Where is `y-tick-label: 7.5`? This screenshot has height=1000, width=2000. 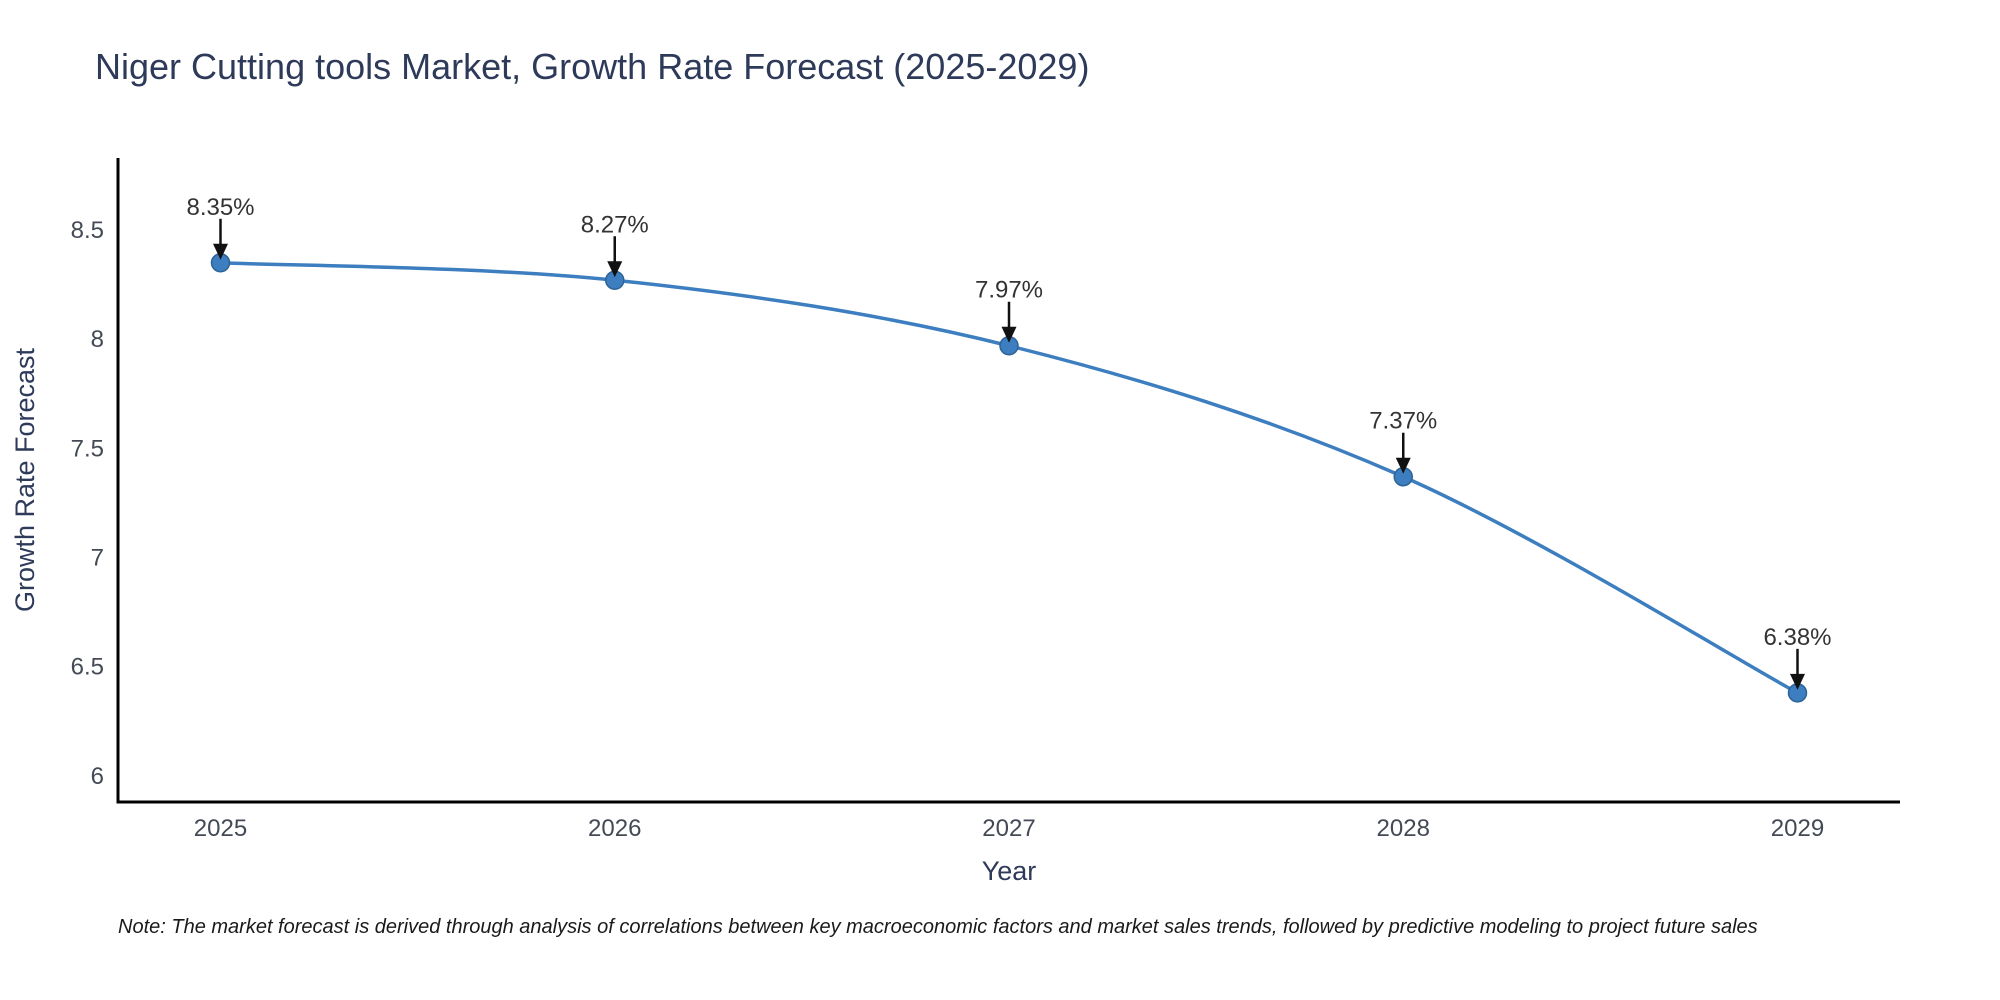
y-tick-label: 7.5 is located at coordinates (87, 448).